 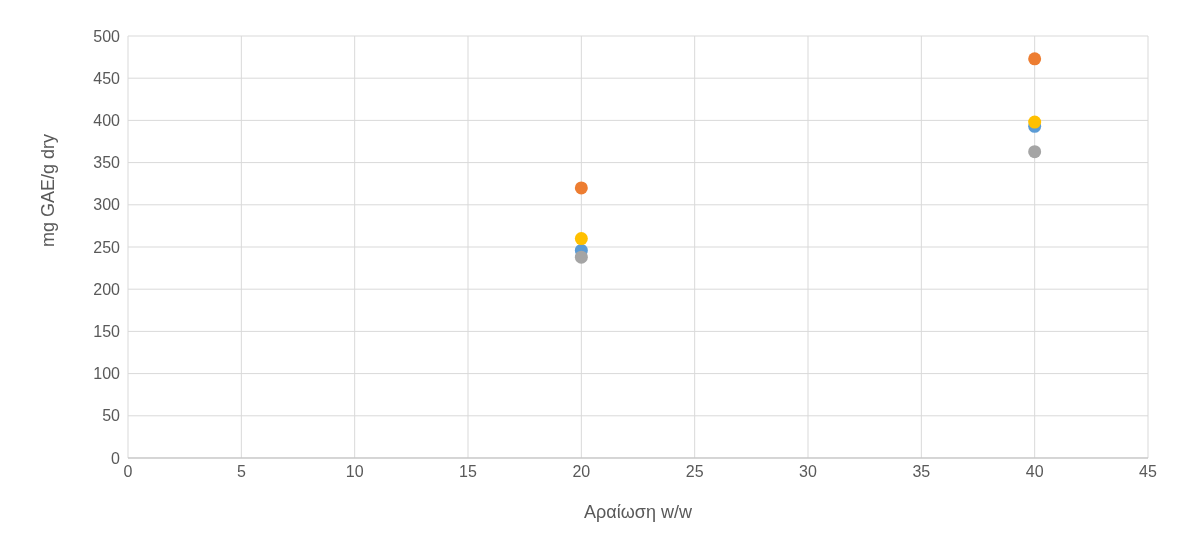 What do you see at coordinates (581, 472) in the screenshot?
I see `x-tick-label: 20` at bounding box center [581, 472].